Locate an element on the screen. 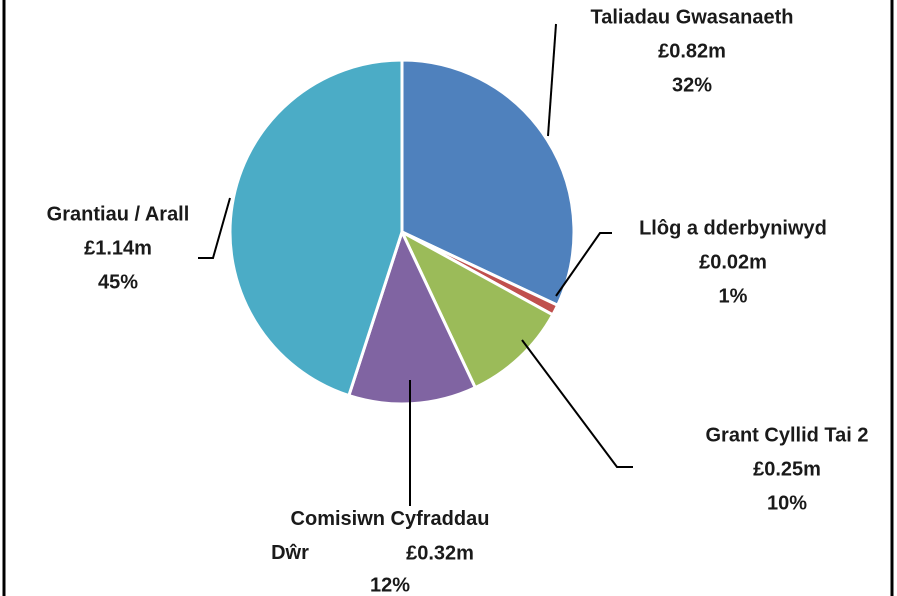 This screenshot has width=897, height=596. slice-percent: 10% is located at coordinates (787, 503).